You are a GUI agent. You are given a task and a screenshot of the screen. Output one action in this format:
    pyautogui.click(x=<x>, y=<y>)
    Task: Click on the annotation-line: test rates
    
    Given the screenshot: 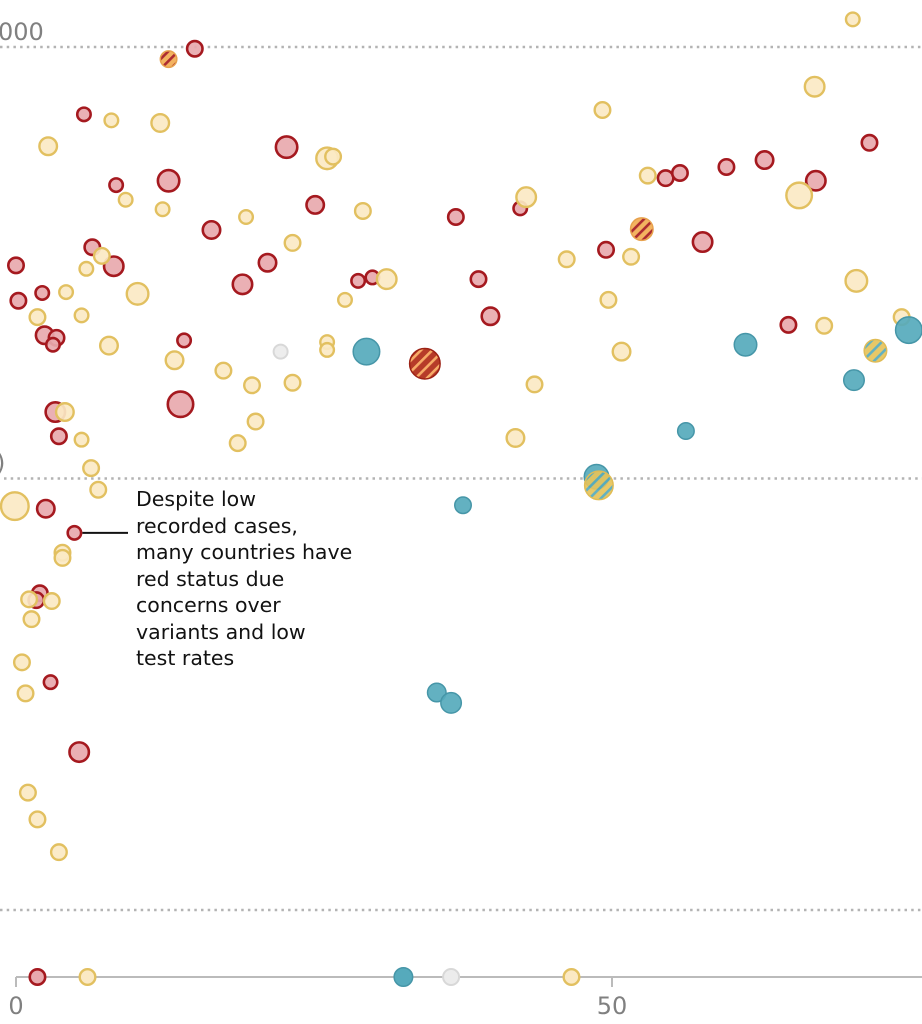 What is the action you would take?
    pyautogui.click(x=185, y=658)
    